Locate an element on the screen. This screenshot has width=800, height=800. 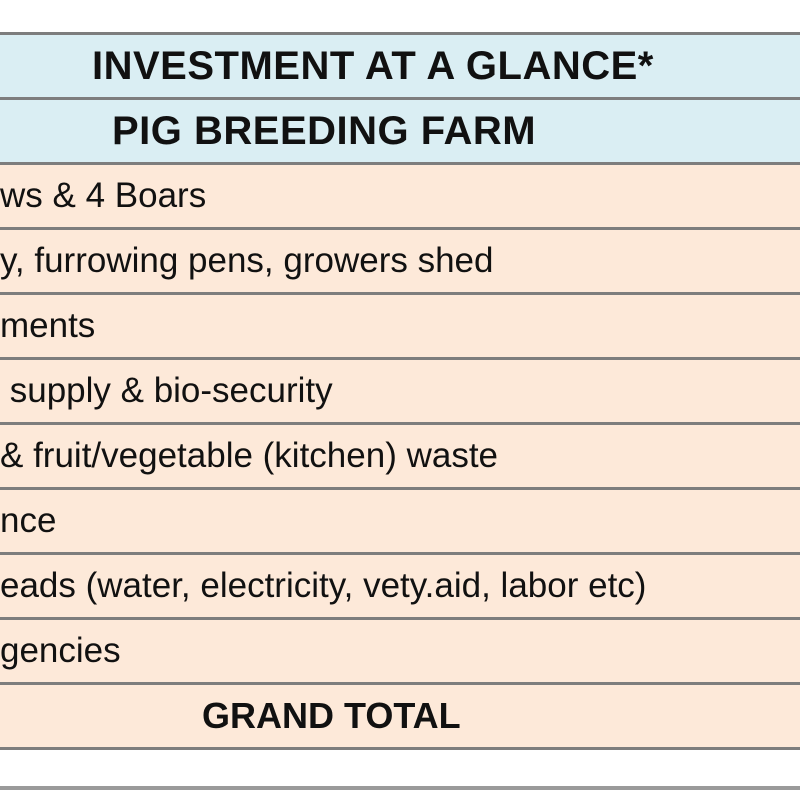
table-title-row: INVESTMENT AT A GLANCE* is located at coordinates (400, 67).